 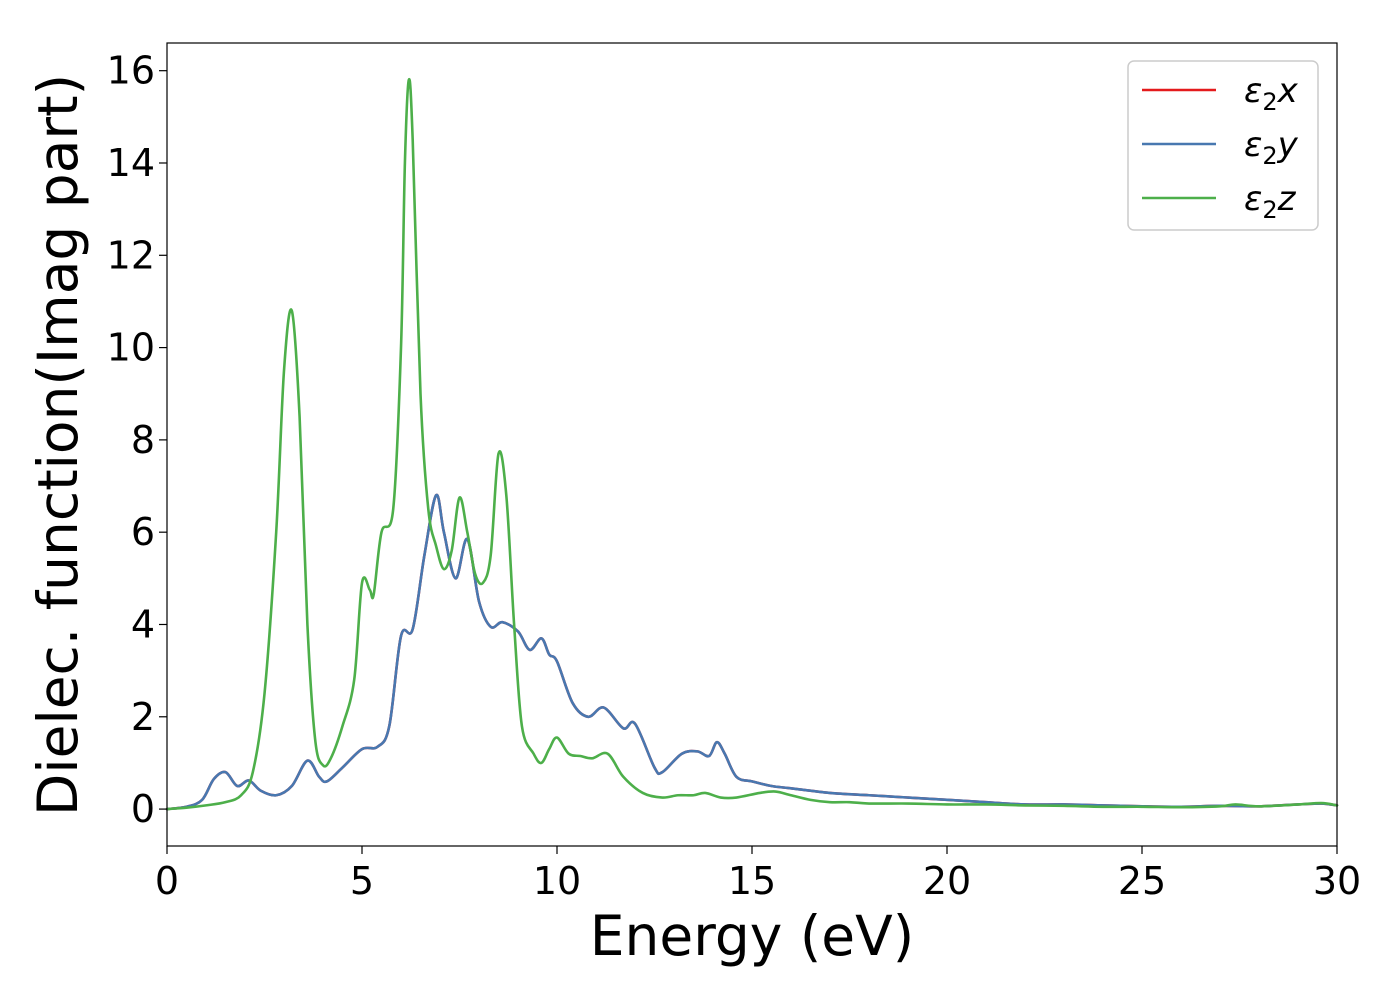 I want to click on y-tick-label: 14, so click(x=131, y=163).